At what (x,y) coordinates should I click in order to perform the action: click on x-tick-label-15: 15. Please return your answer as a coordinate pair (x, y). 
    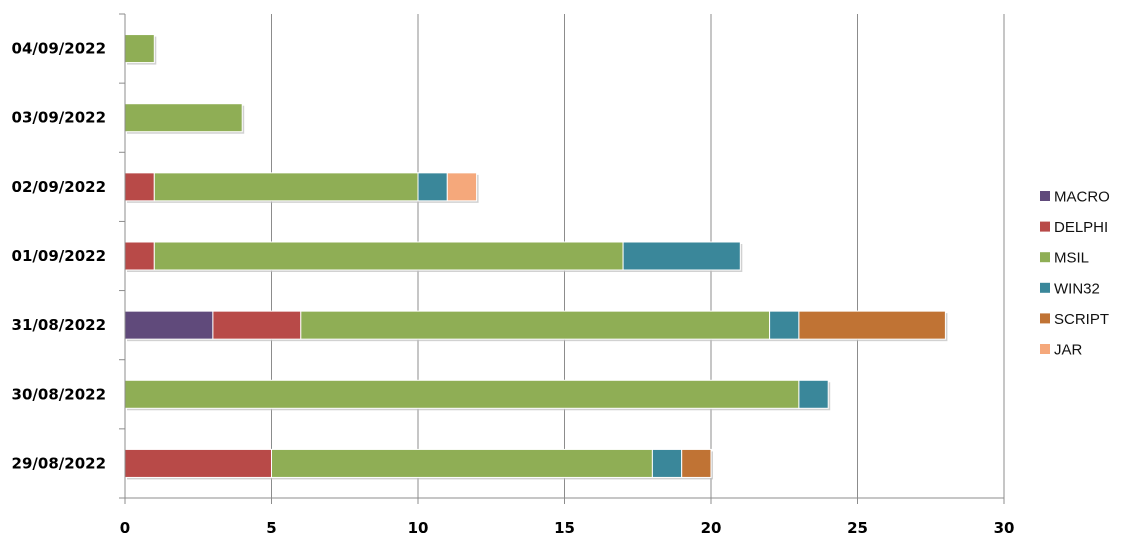
    Looking at the image, I should click on (564, 528).